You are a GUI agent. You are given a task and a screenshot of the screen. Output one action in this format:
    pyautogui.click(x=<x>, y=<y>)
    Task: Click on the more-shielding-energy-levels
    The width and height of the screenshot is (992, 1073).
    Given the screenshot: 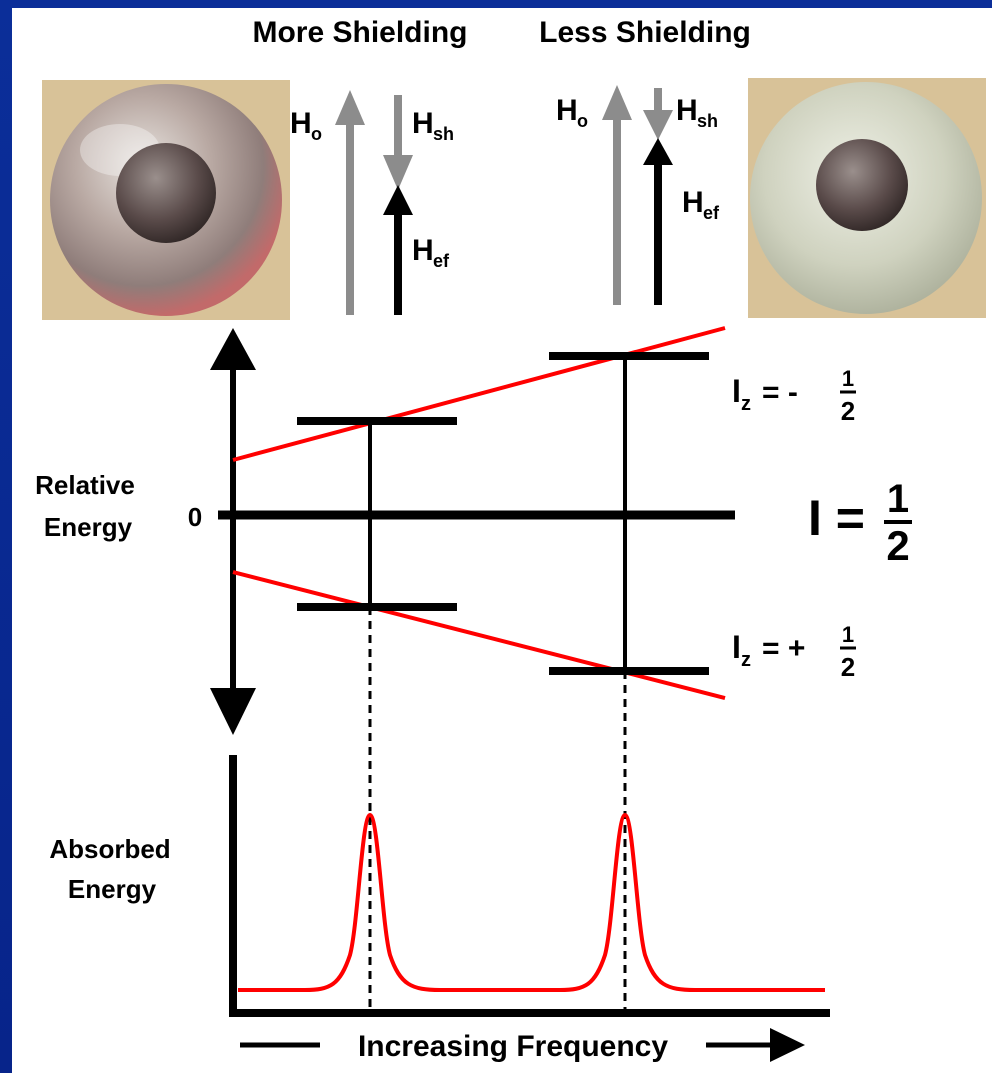 What is the action you would take?
    pyautogui.click(x=377, y=713)
    